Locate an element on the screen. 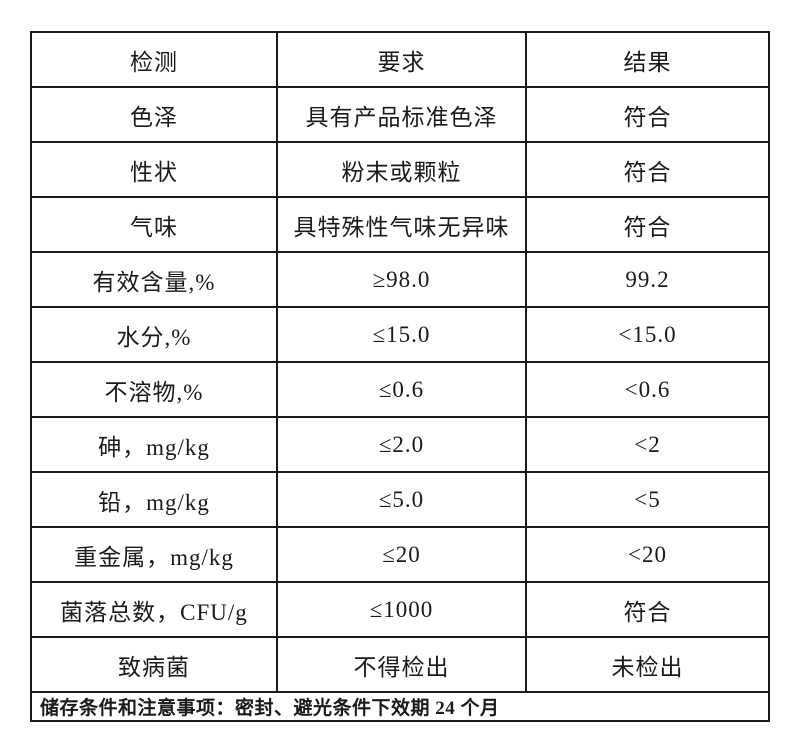 This screenshot has width=800, height=750. cell-requirement: ≤20 is located at coordinates (401, 554).